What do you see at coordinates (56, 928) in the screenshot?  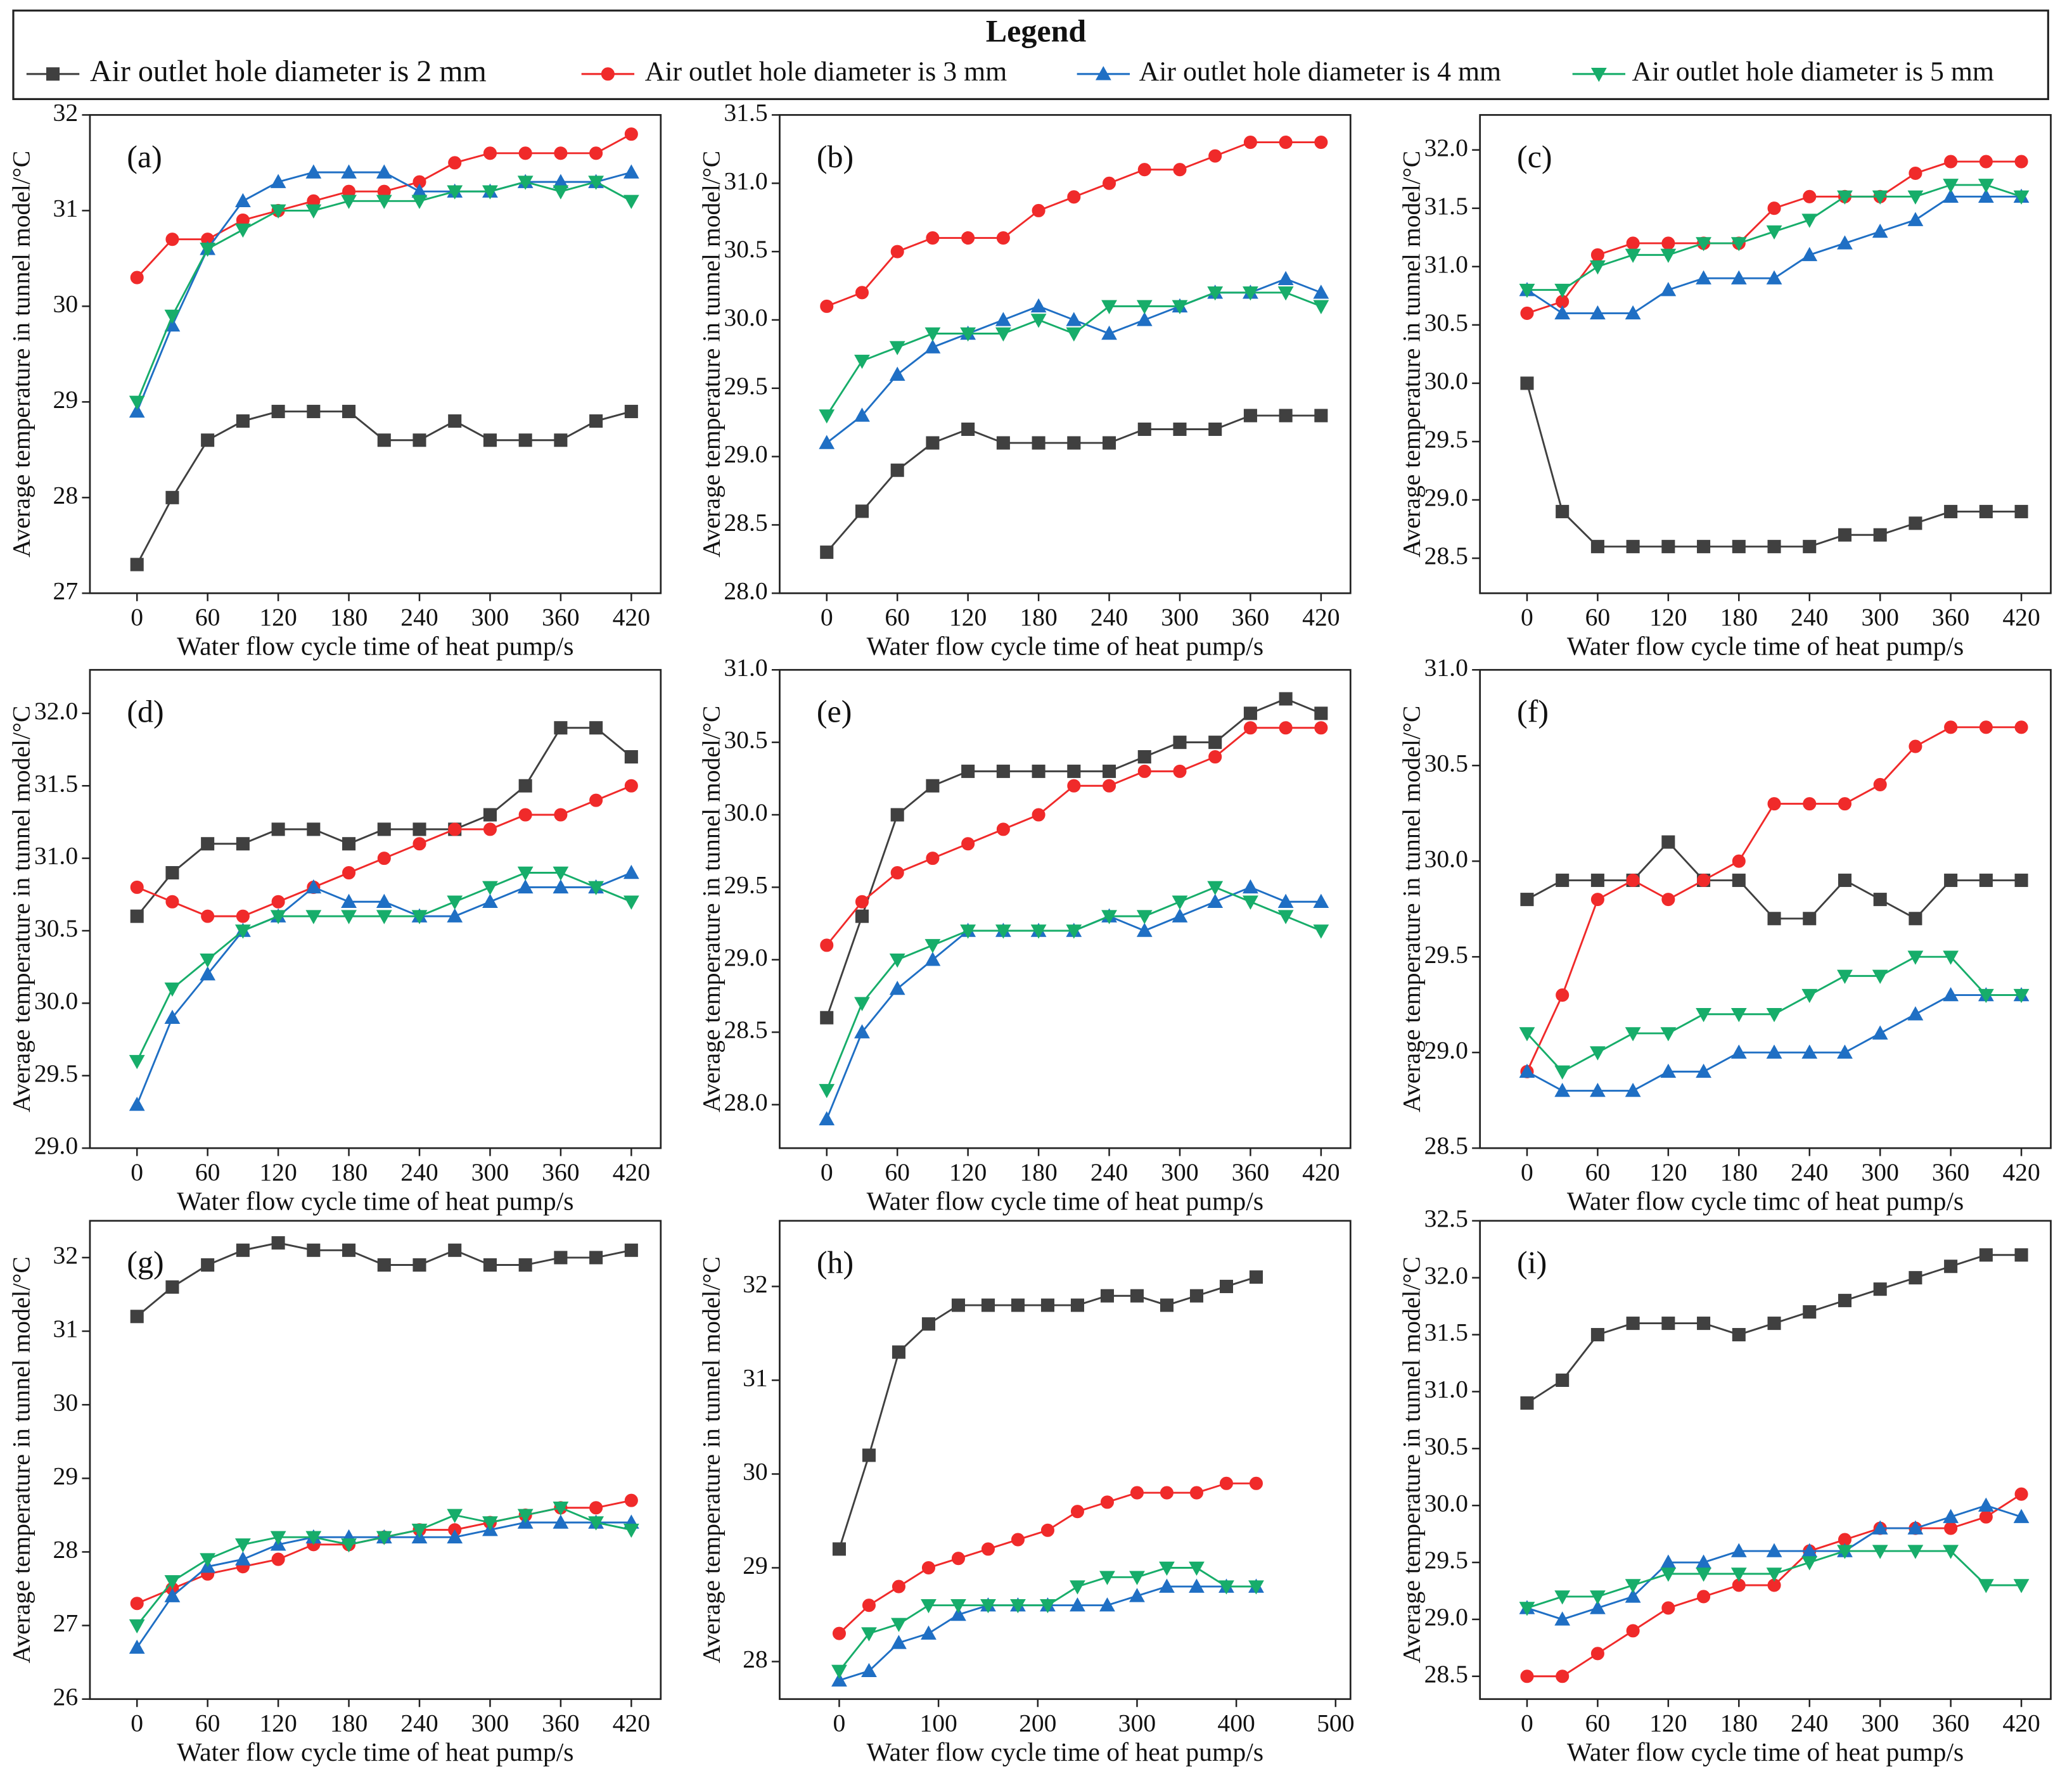 I see `y-tick-label: 30.5` at bounding box center [56, 928].